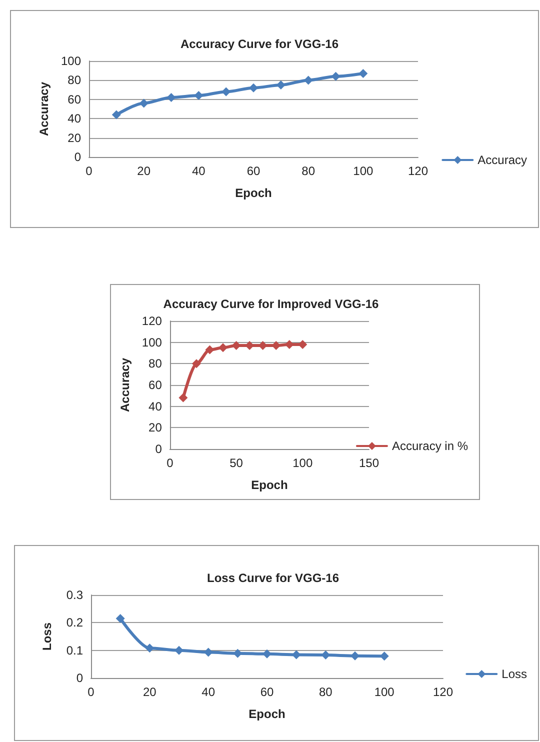 The image size is (540, 742). I want to click on chart-title: Accuracy Curve for VGG-16, so click(259, 44).